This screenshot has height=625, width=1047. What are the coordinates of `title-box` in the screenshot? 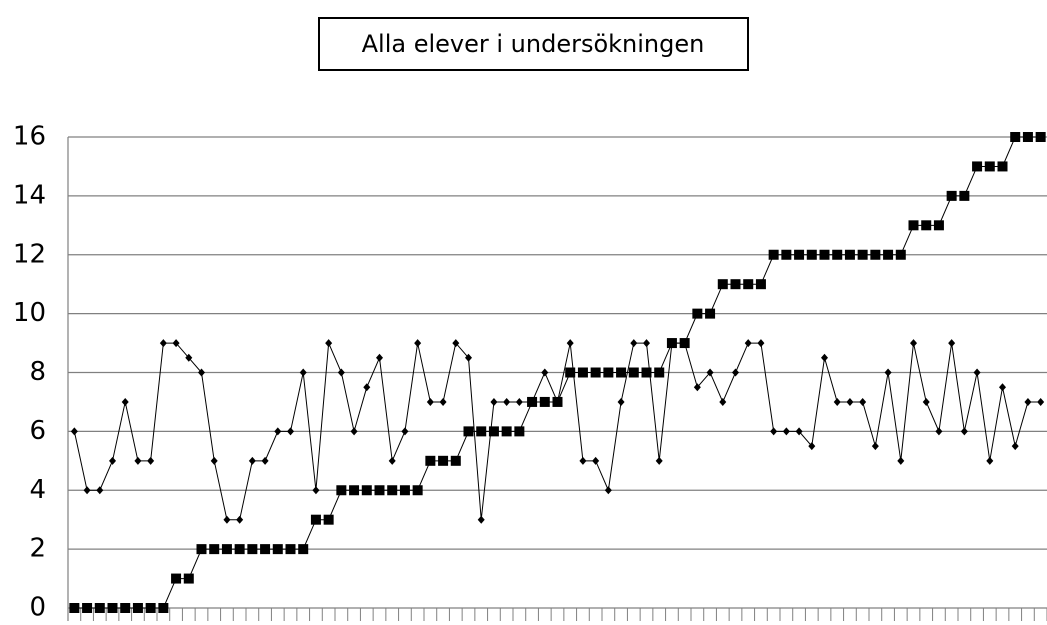 It's located at (533, 44).